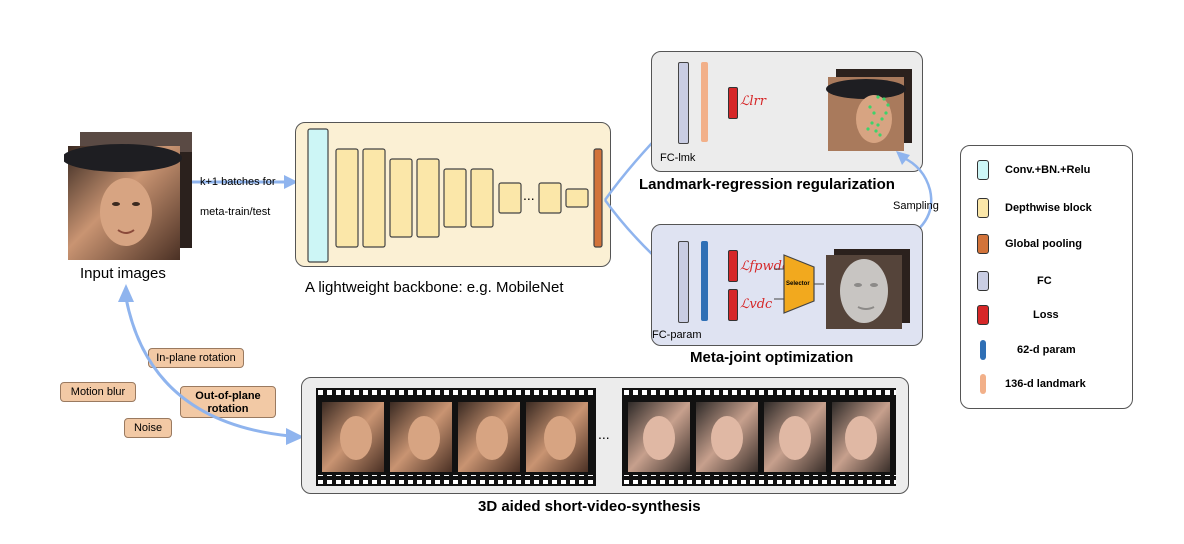 The height and width of the screenshot is (544, 1184). I want to click on fc-param-layer, so click(683, 282).